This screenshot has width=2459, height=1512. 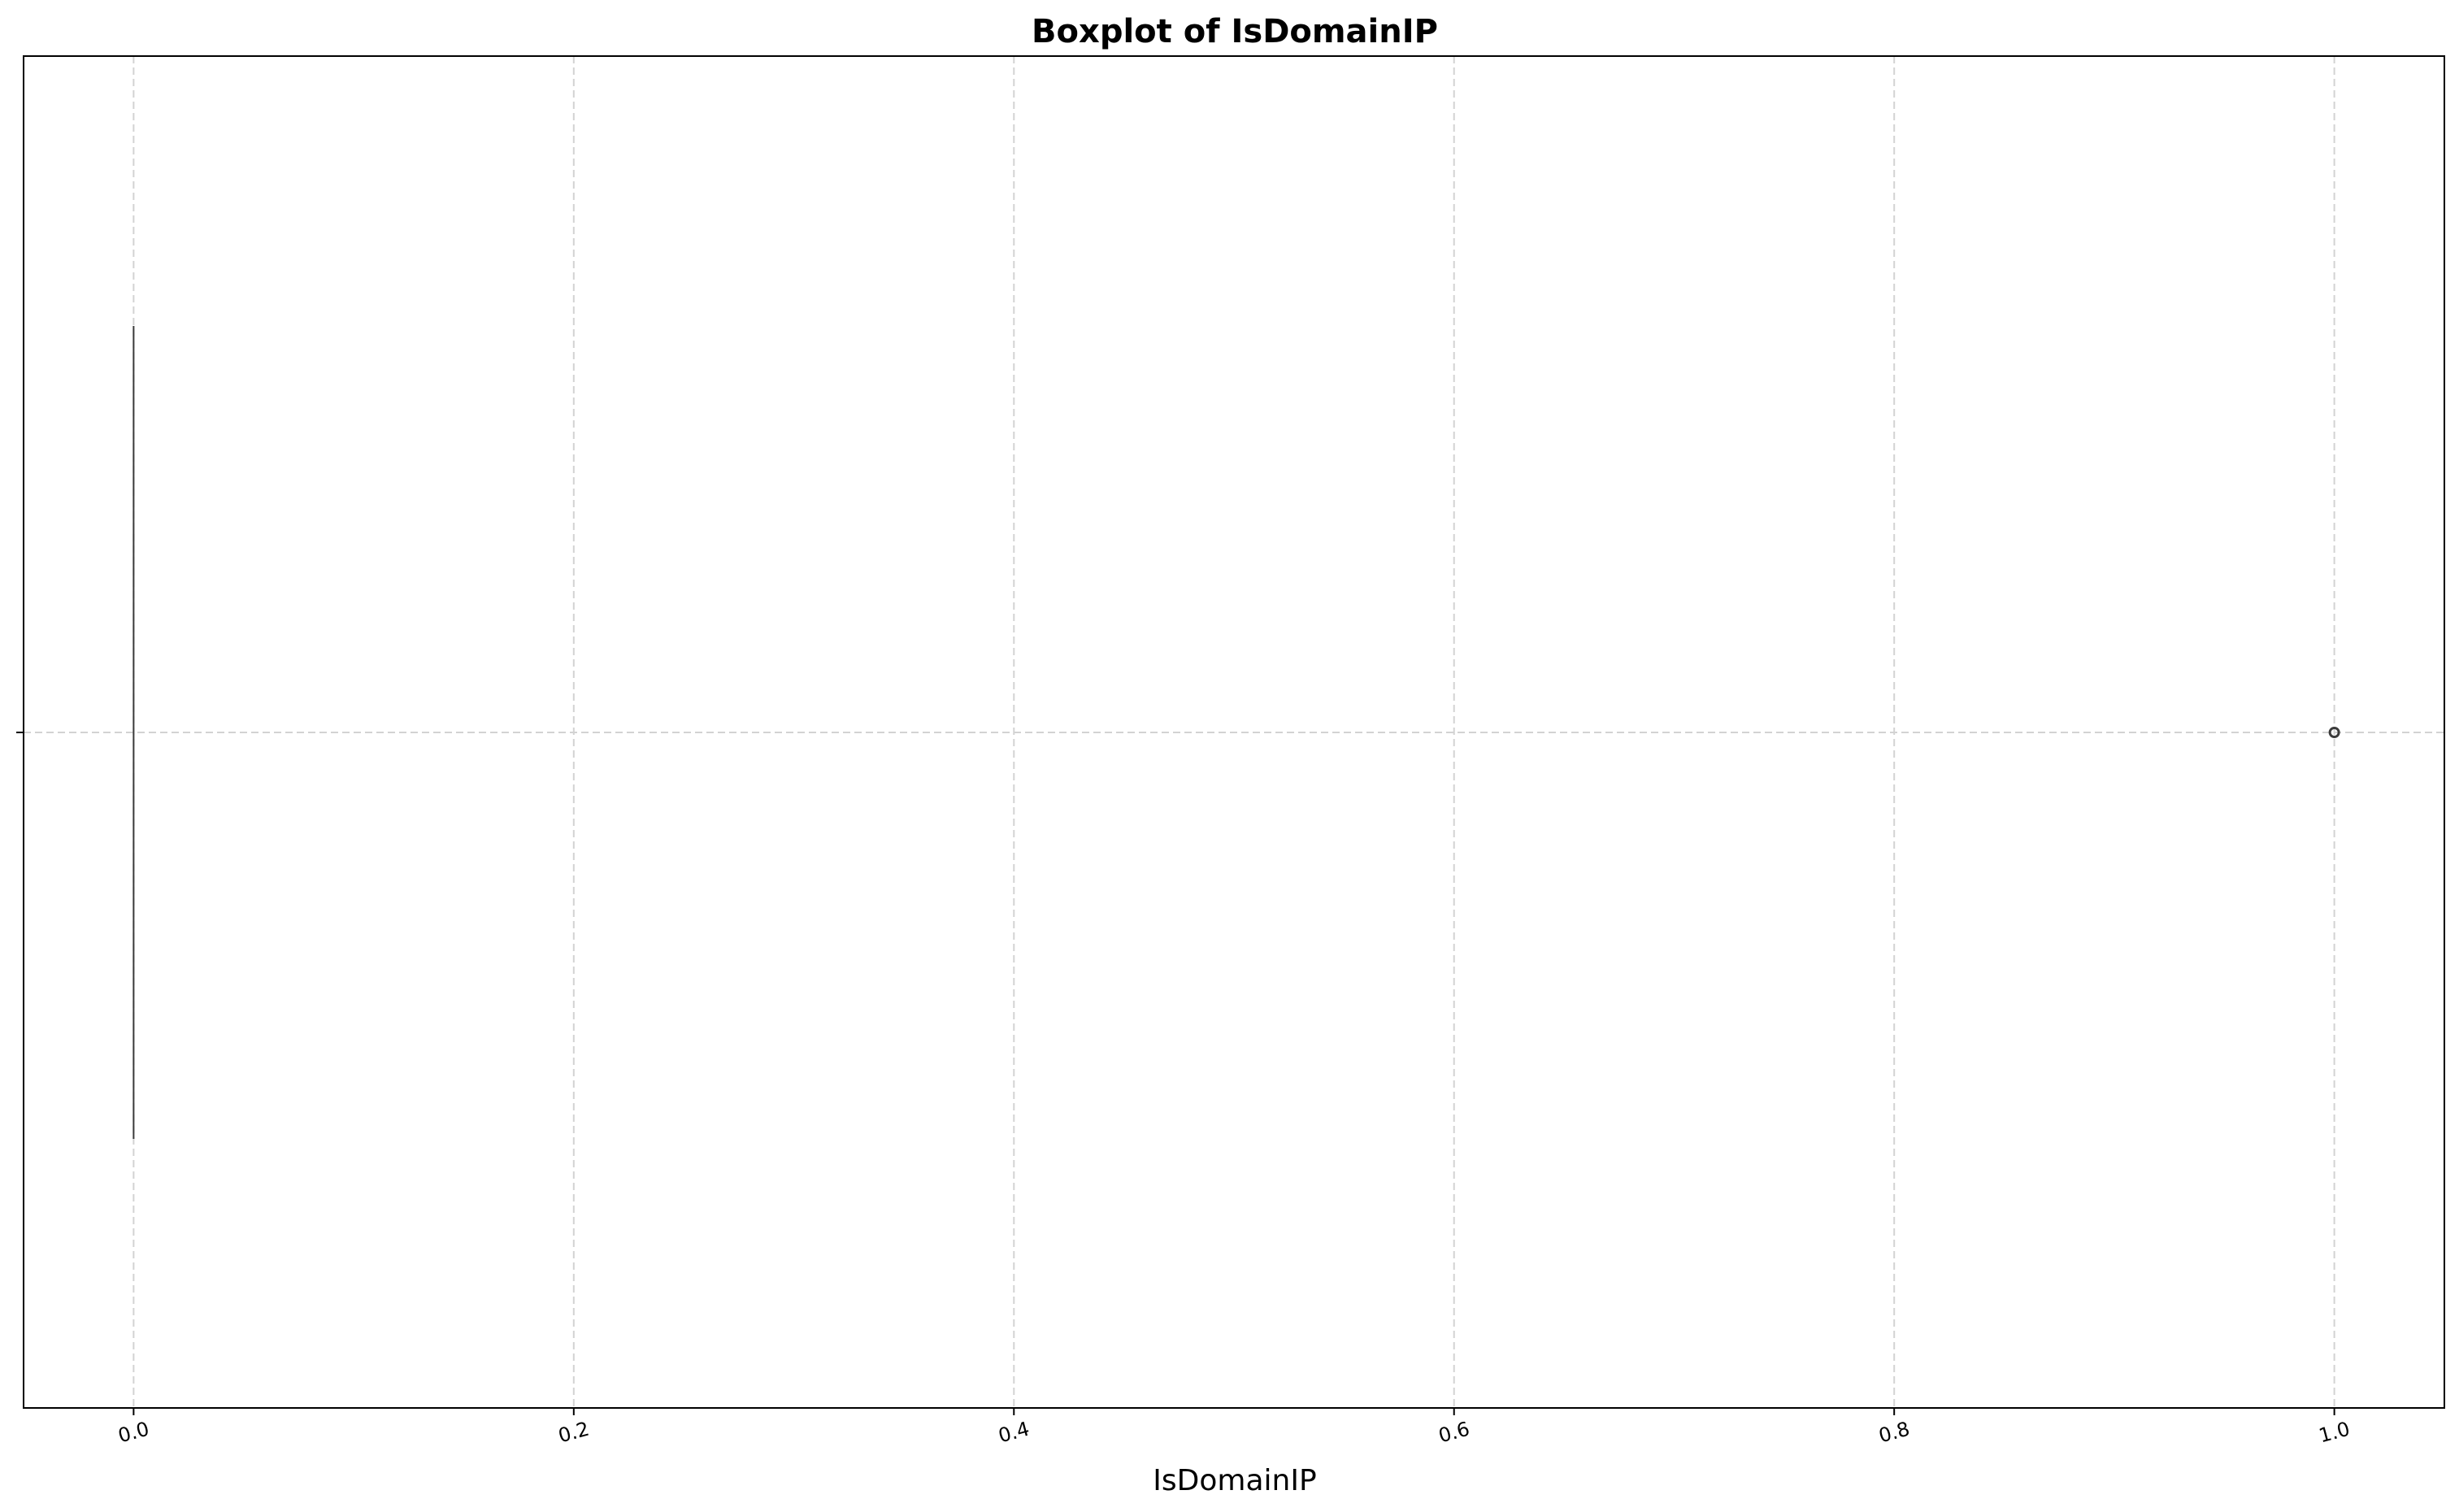 What do you see at coordinates (1235, 31) in the screenshot?
I see `chart-title: Boxplot of IsDomainIP` at bounding box center [1235, 31].